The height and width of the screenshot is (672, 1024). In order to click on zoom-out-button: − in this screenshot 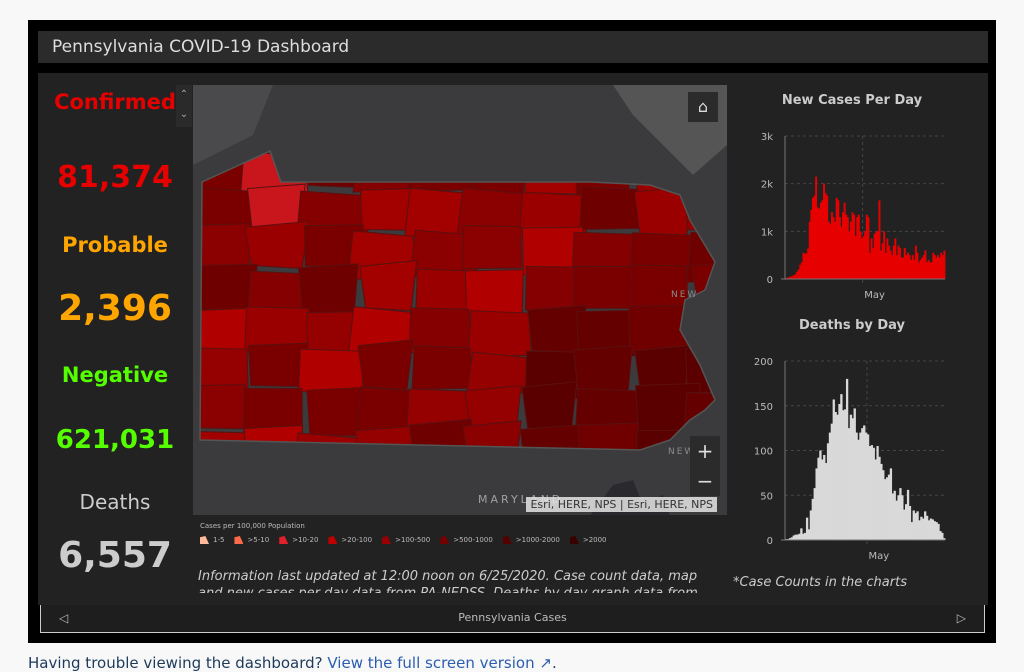, I will do `click(705, 481)`.